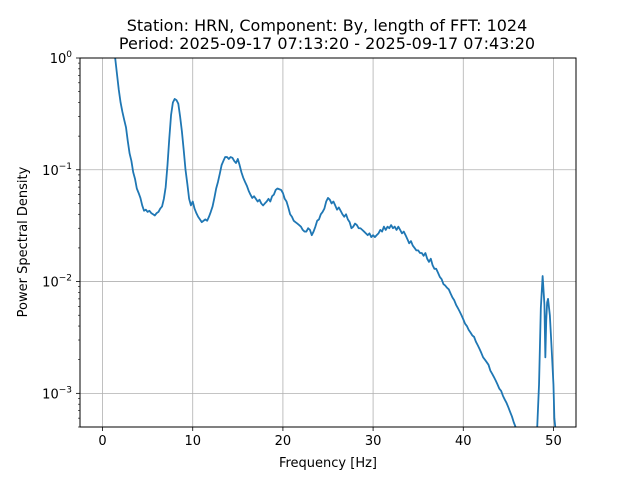  Describe the element at coordinates (330, 438) in the screenshot. I see `x-axis-ticks: 0 10 20 30 40 50` at that location.